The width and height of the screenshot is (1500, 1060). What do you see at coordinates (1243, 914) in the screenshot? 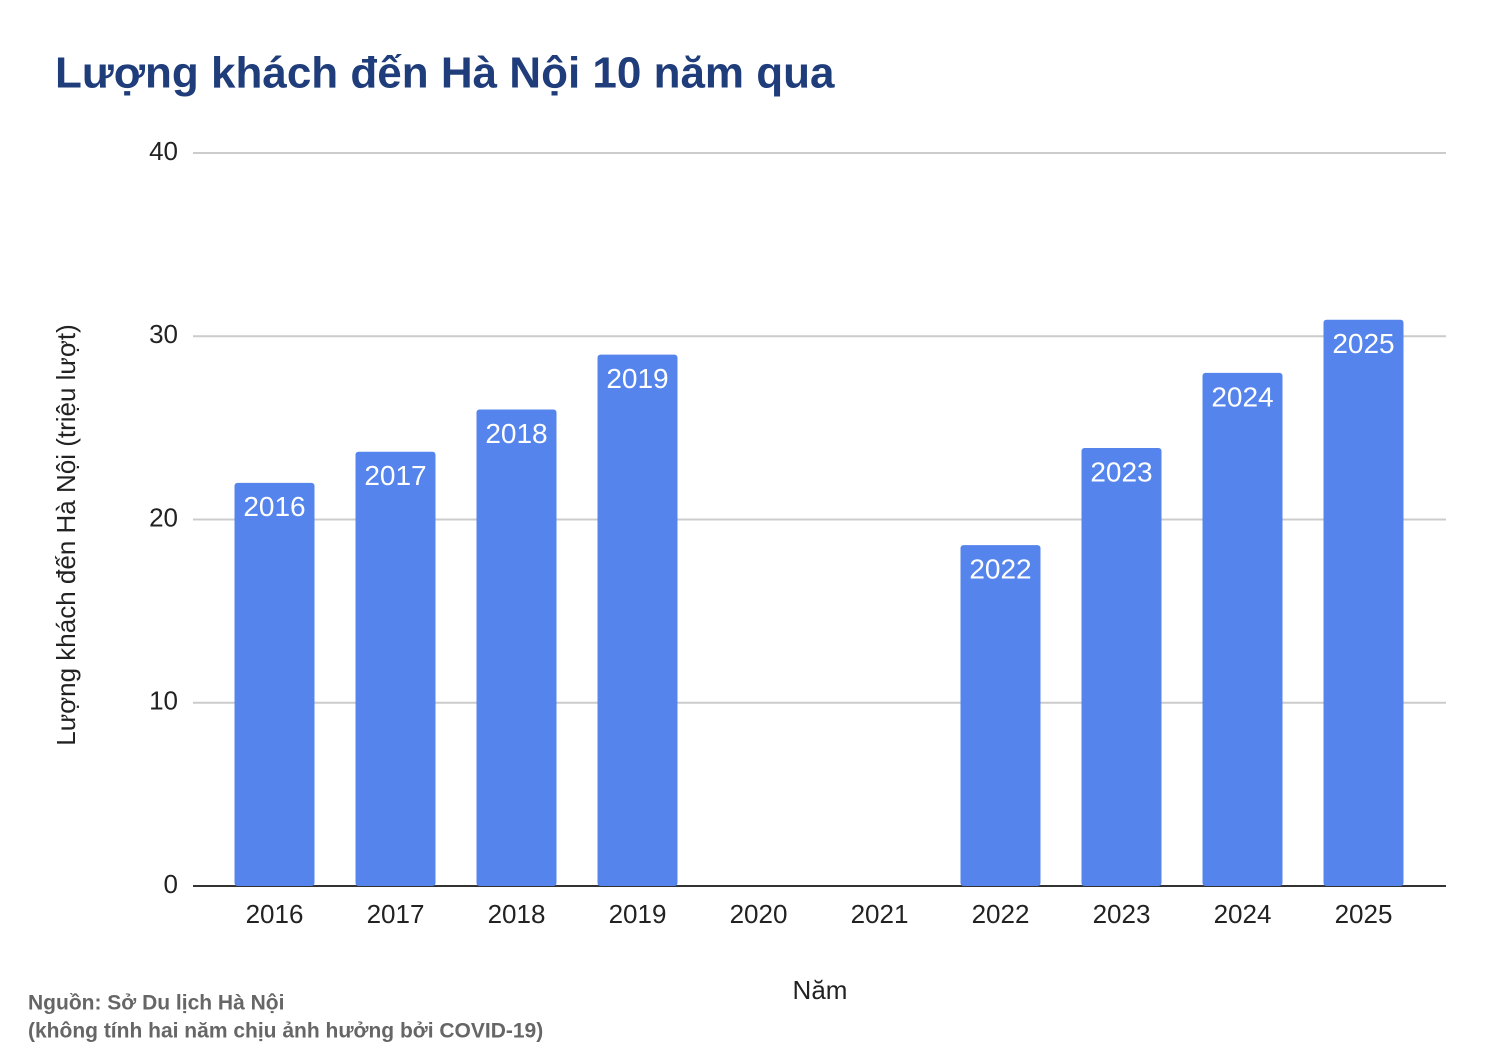
I see `x-tick-label: 2024` at bounding box center [1243, 914].